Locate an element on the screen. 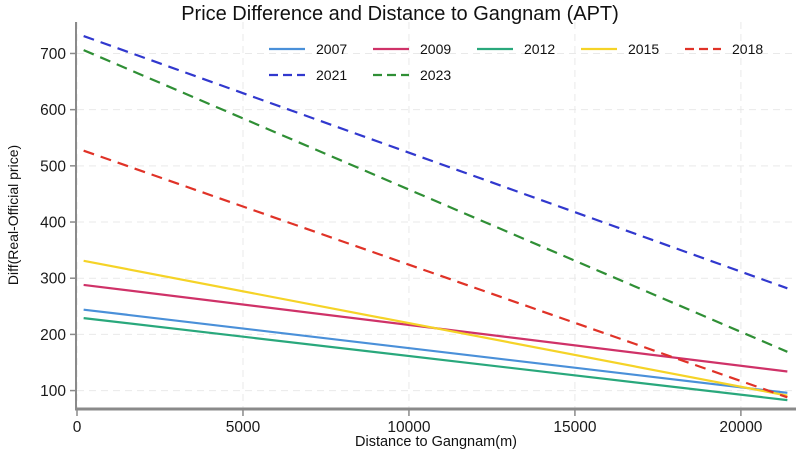  legend-item-2018: 2018 is located at coordinates (736, 49).